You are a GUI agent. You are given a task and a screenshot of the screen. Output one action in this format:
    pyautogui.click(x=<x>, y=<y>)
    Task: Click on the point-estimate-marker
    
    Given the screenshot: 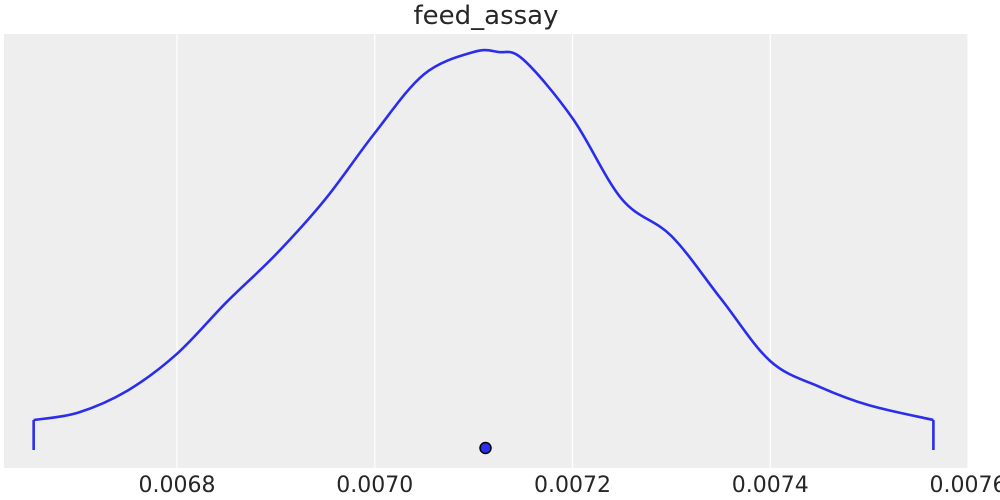 What is the action you would take?
    pyautogui.click(x=485, y=448)
    